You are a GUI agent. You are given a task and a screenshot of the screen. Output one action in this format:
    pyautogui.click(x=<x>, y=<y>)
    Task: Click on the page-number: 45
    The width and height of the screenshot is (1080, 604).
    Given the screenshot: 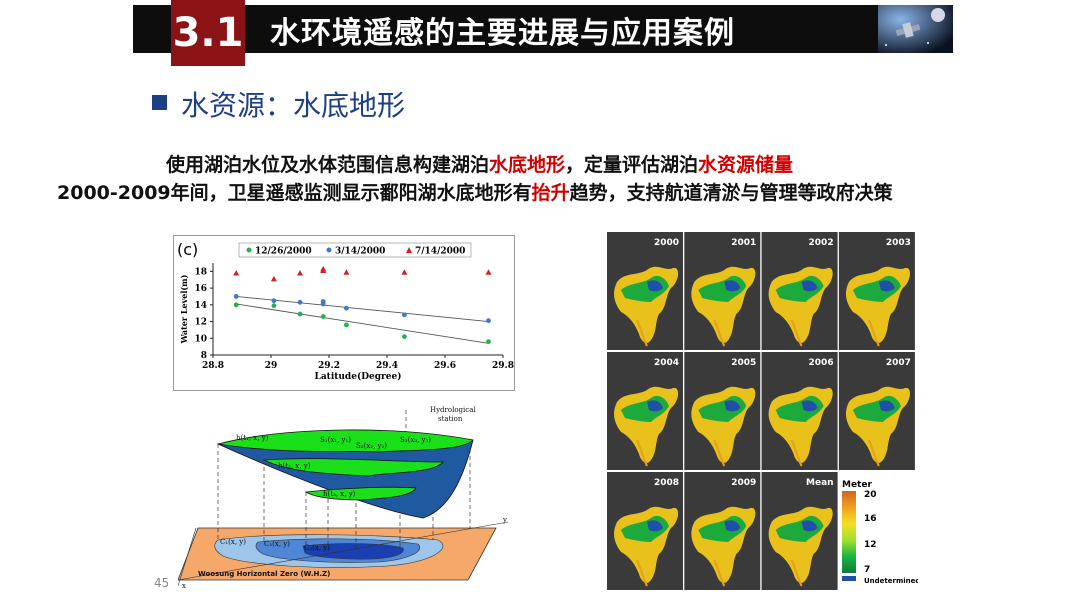 What is the action you would take?
    pyautogui.click(x=162, y=583)
    